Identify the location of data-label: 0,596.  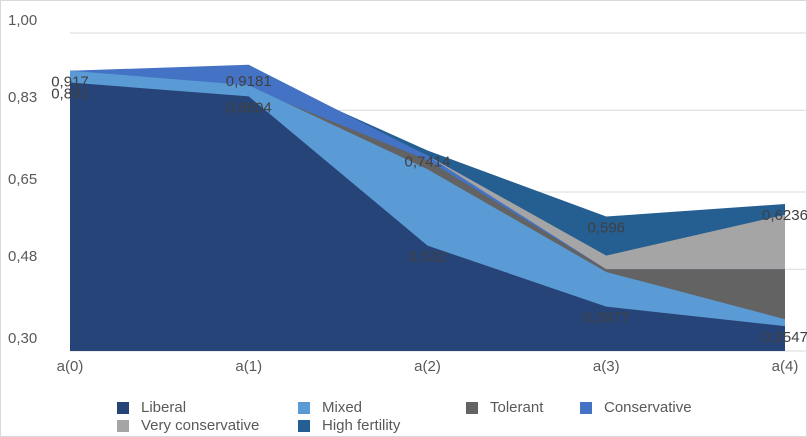
(606, 228).